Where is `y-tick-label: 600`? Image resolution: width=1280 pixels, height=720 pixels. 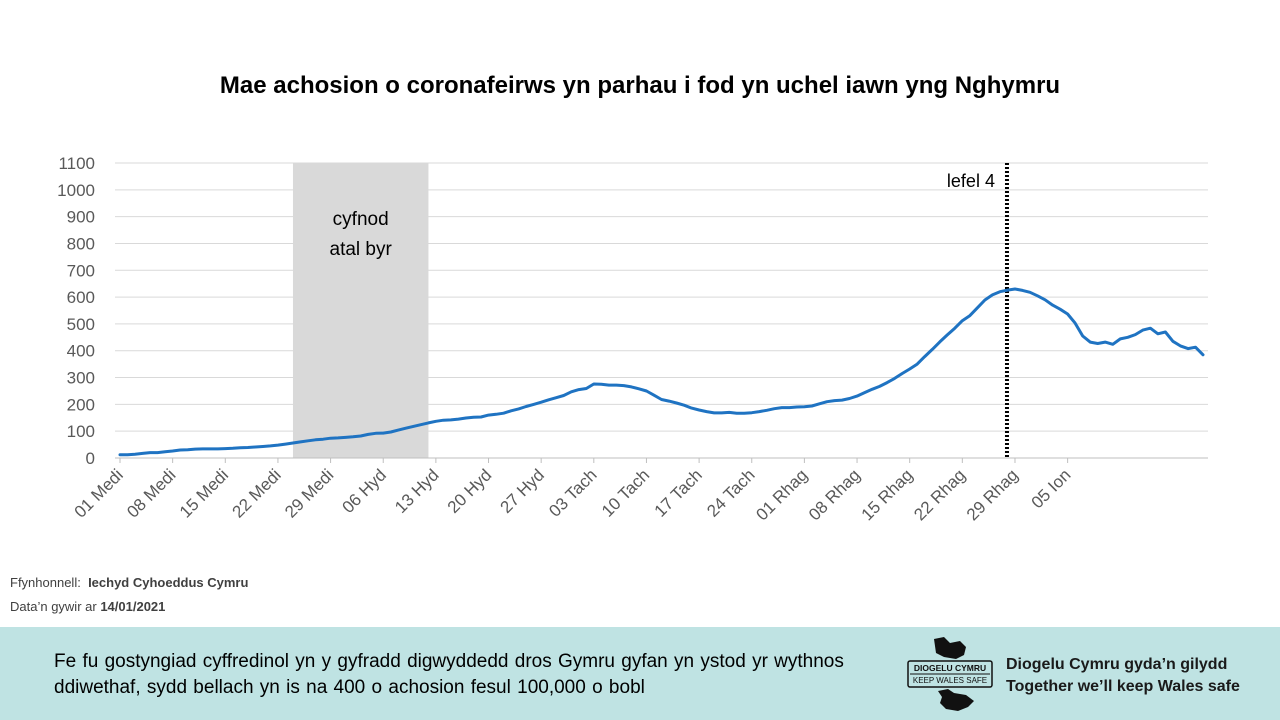 y-tick-label: 600 is located at coordinates (81, 297).